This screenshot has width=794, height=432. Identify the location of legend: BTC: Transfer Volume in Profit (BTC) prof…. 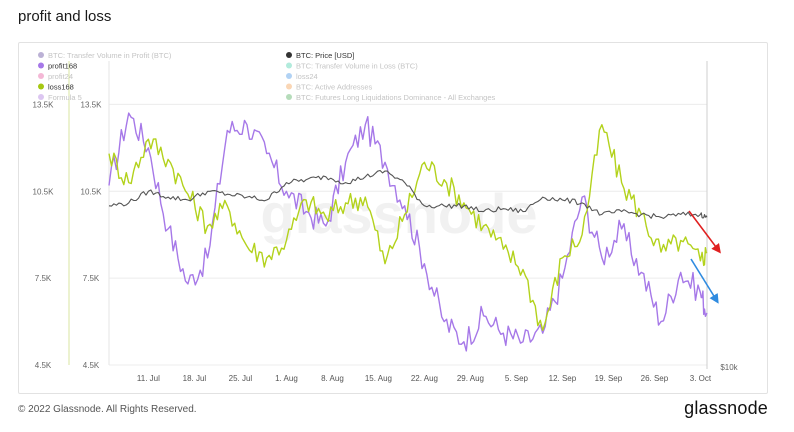
(267, 76).